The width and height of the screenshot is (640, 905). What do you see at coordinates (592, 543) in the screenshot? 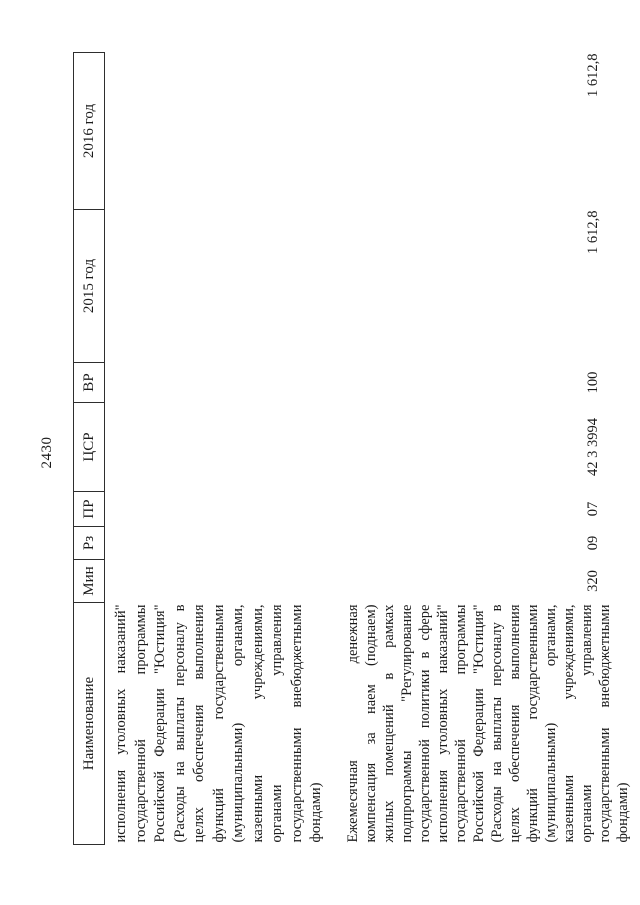
I see `rz-cell: 09` at bounding box center [592, 543].